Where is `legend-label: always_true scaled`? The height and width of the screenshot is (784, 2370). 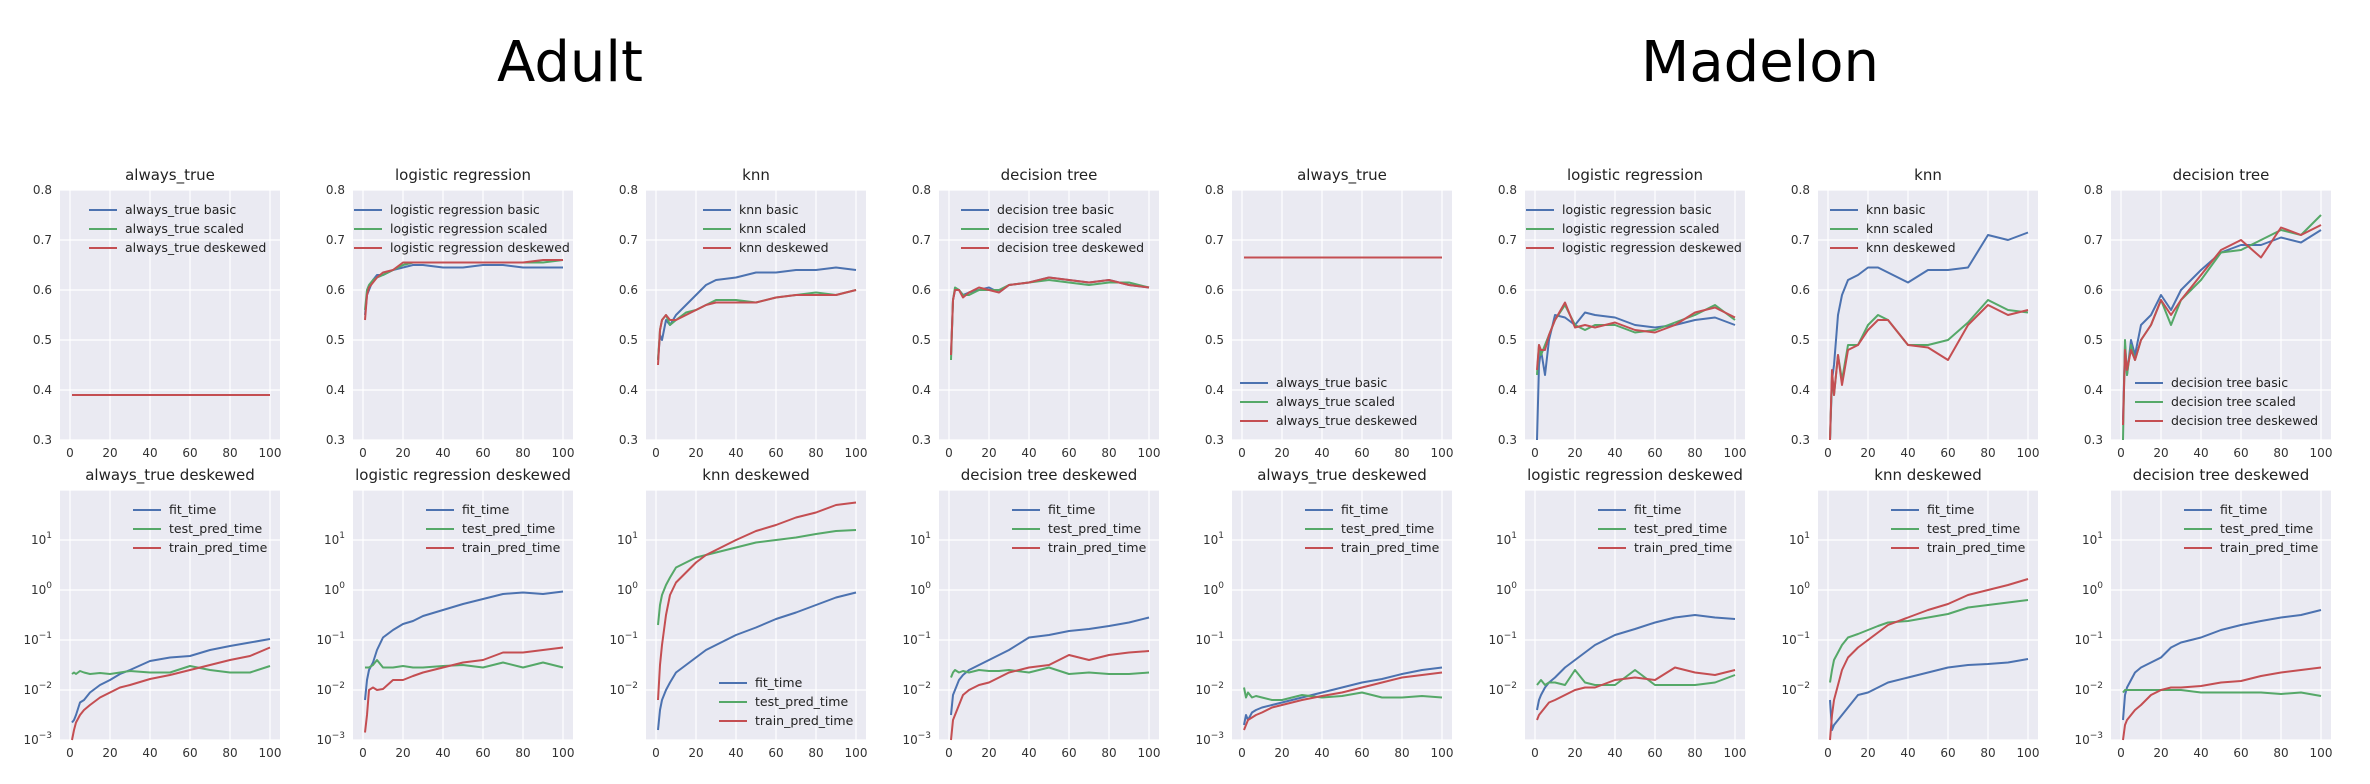
legend-label: always_true scaled is located at coordinates (184, 228).